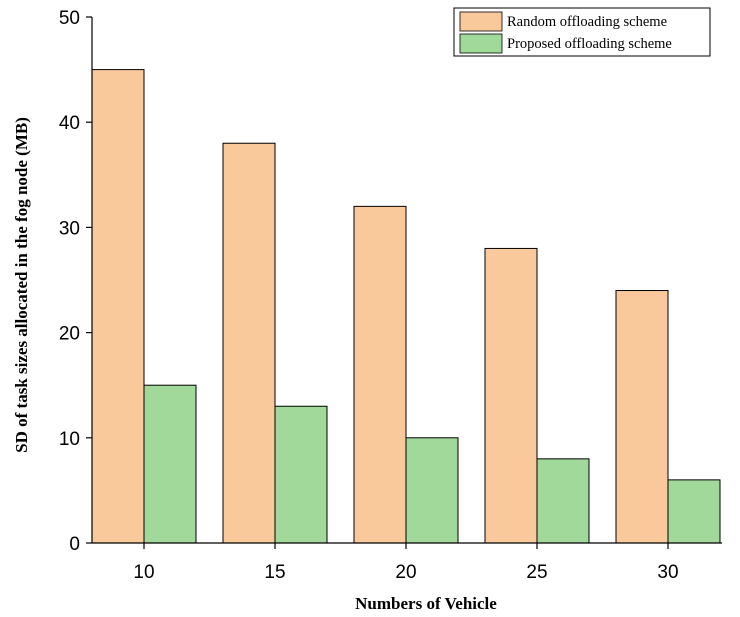  What do you see at coordinates (536, 572) in the screenshot?
I see `x-tick-label-25: 25` at bounding box center [536, 572].